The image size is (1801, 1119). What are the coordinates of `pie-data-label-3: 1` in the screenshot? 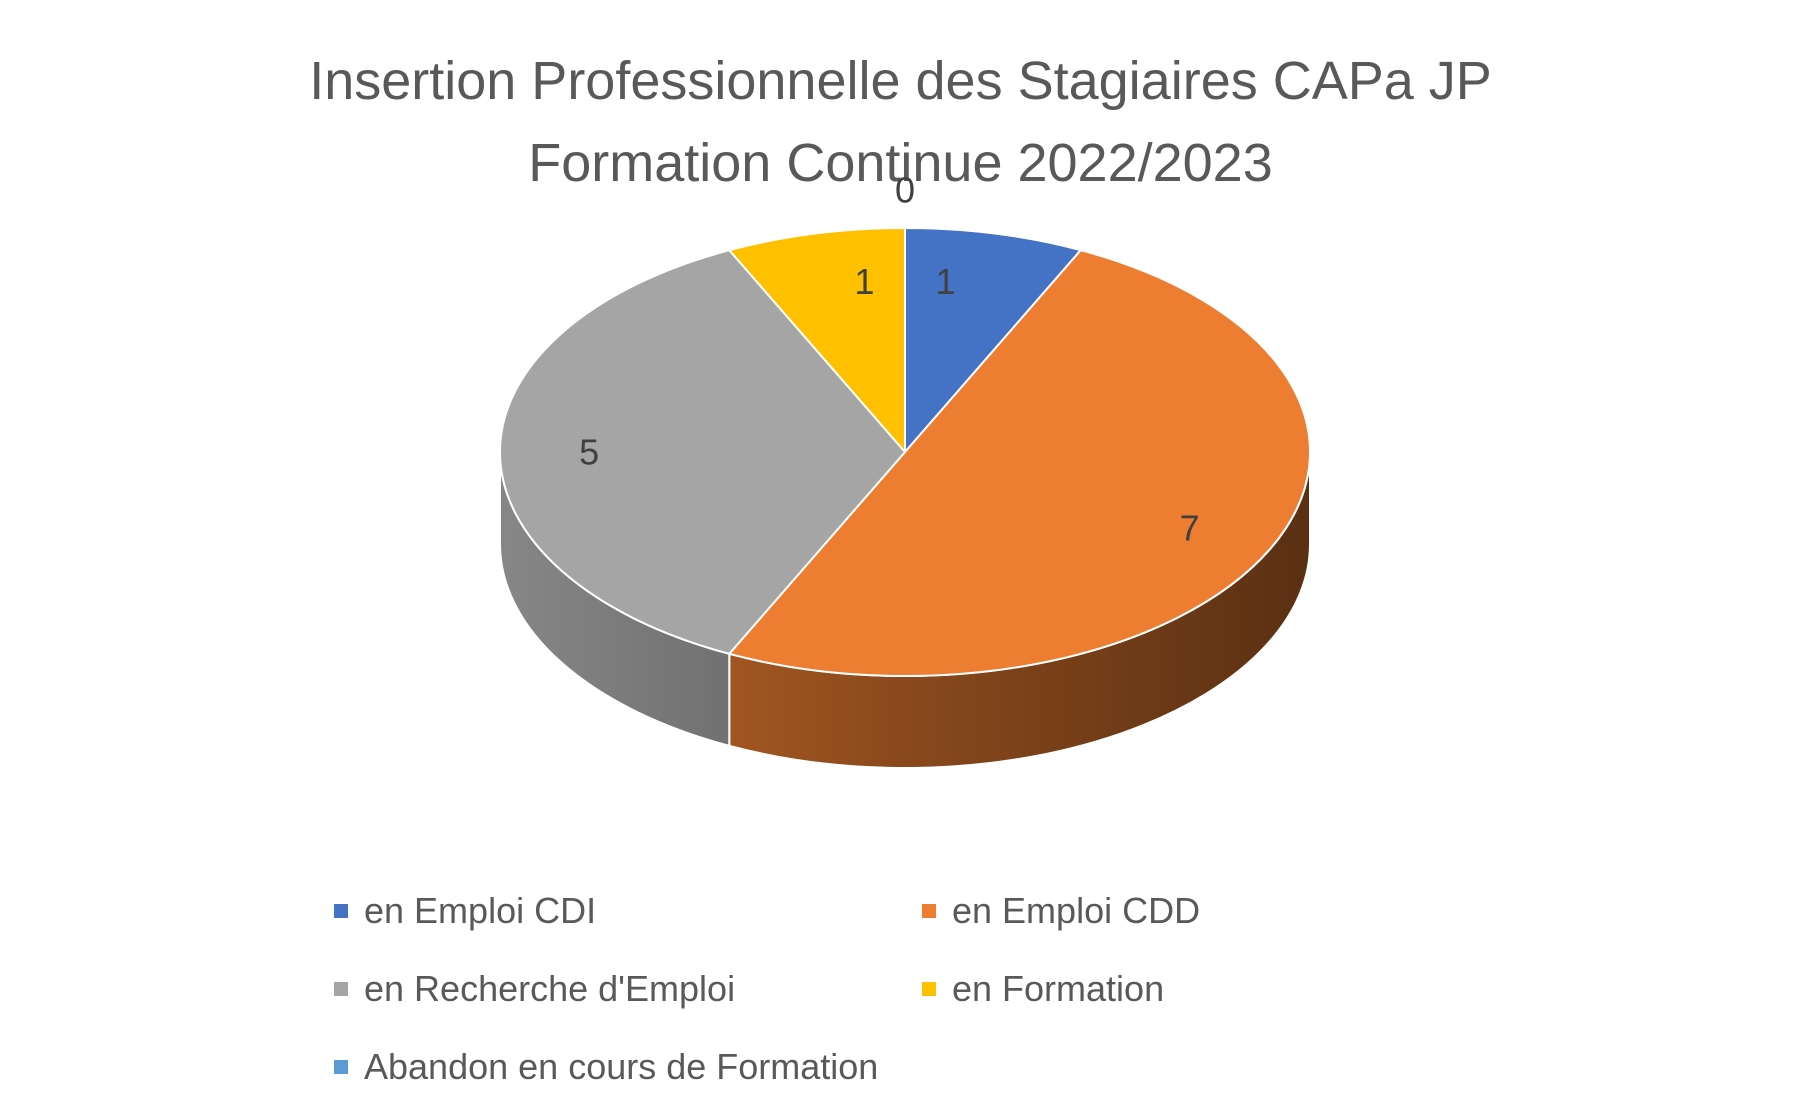 It's located at (864, 281).